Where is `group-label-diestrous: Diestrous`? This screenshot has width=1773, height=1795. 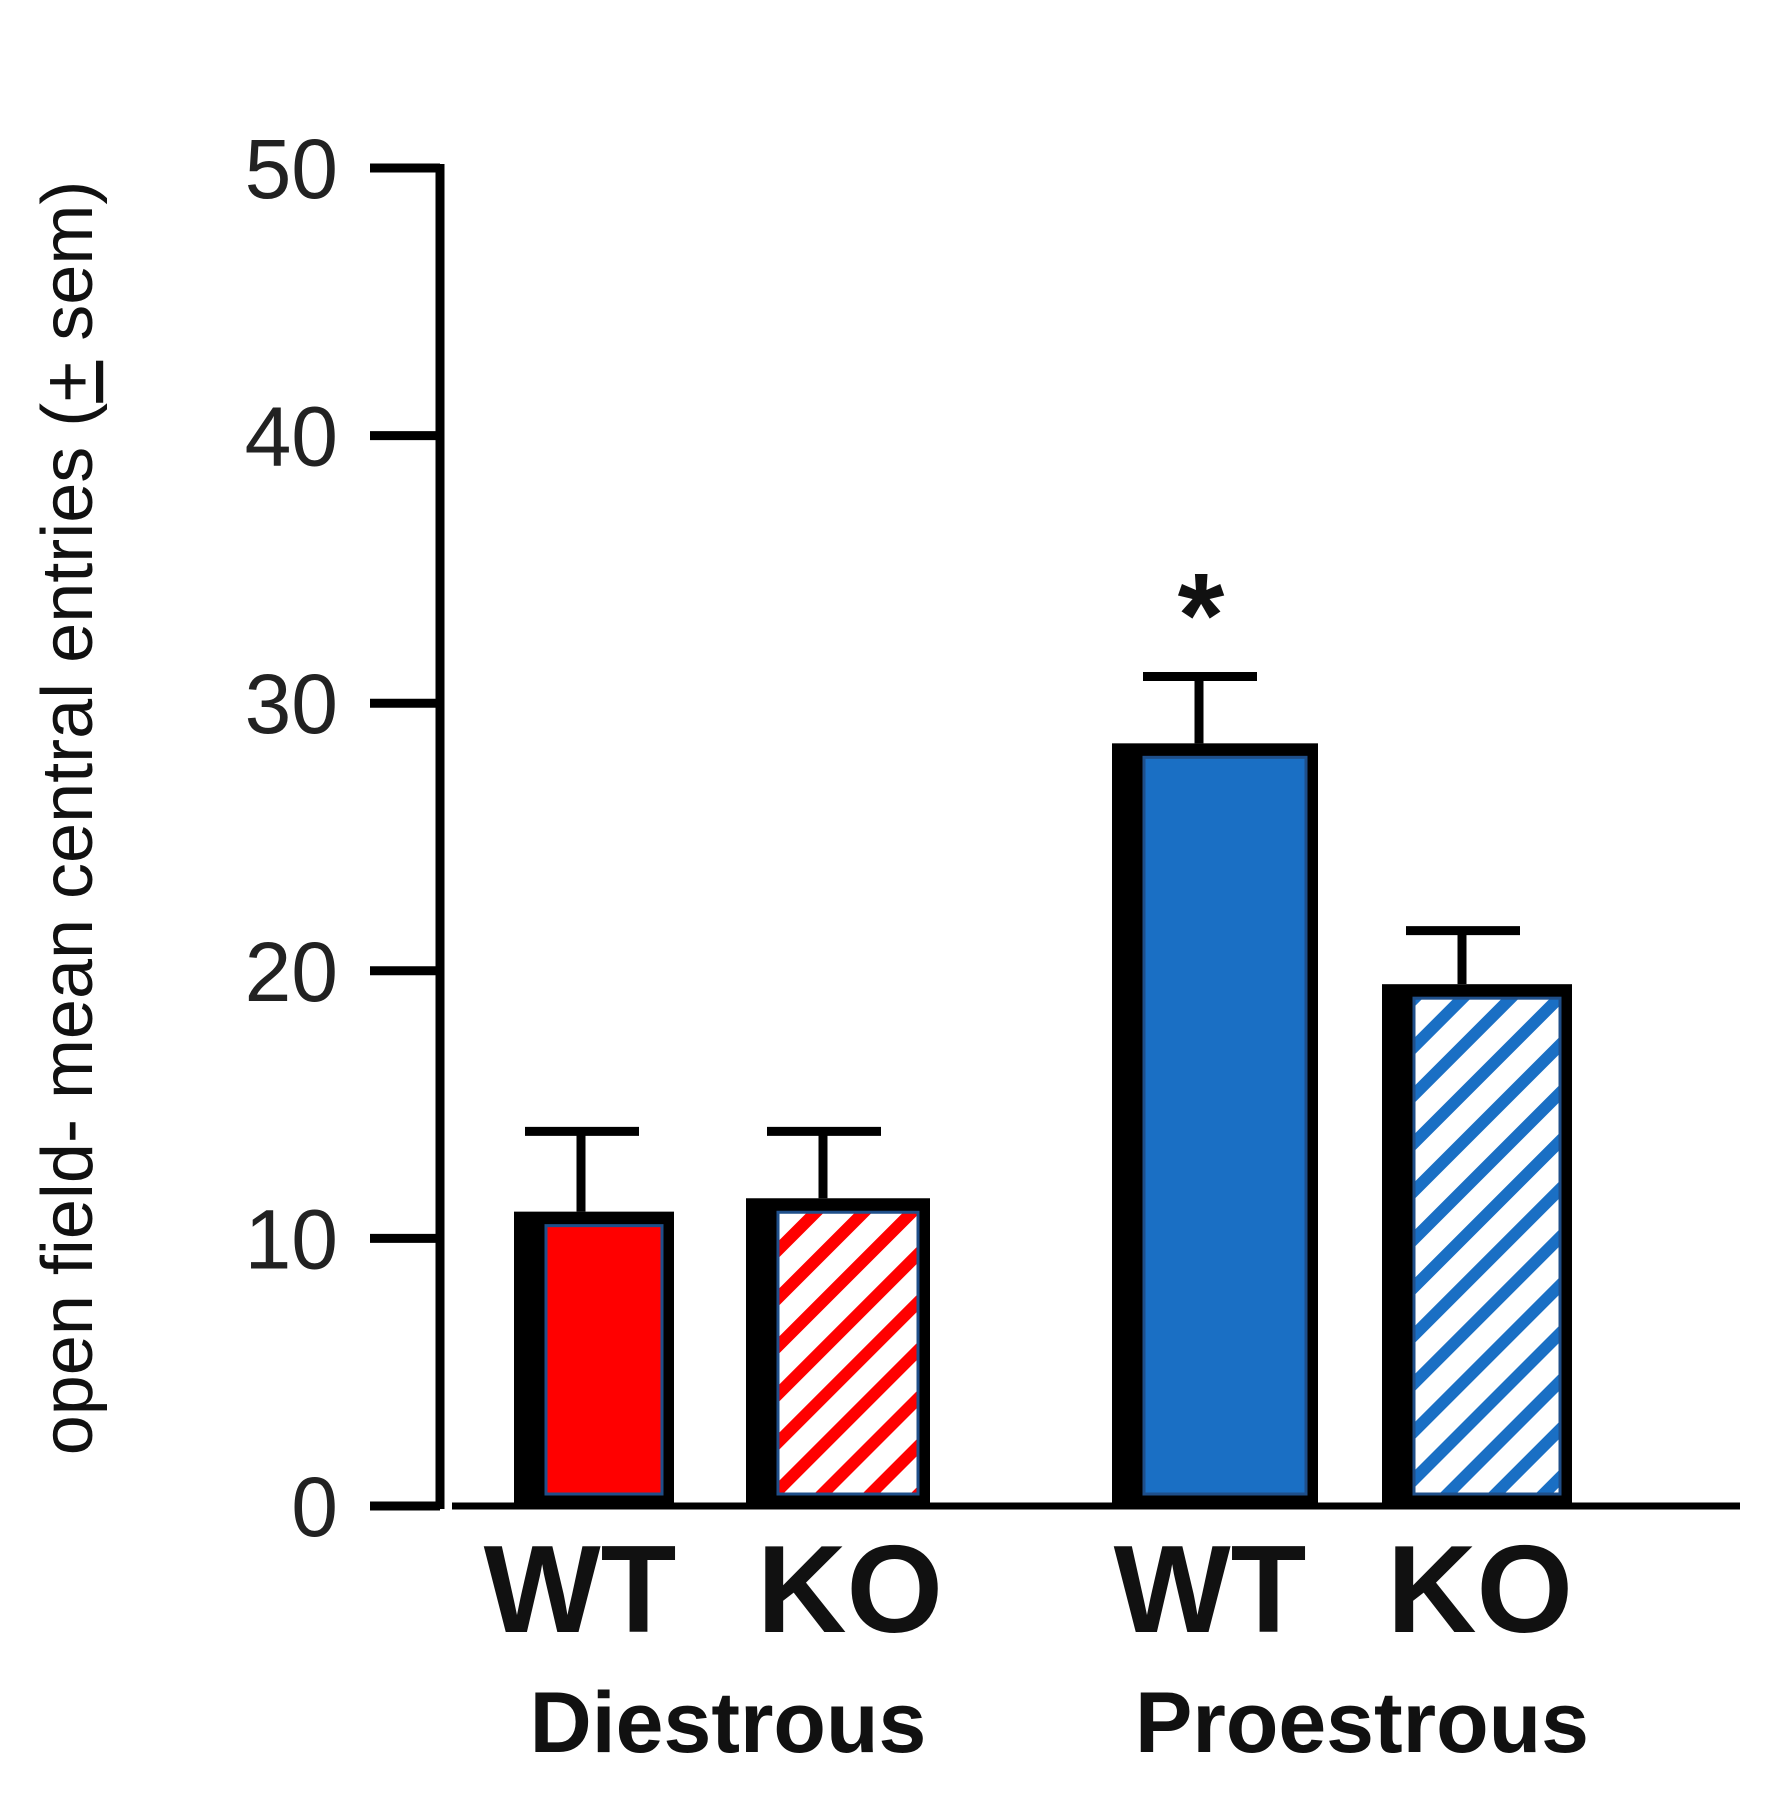 group-label-diestrous: Diestrous is located at coordinates (728, 1723).